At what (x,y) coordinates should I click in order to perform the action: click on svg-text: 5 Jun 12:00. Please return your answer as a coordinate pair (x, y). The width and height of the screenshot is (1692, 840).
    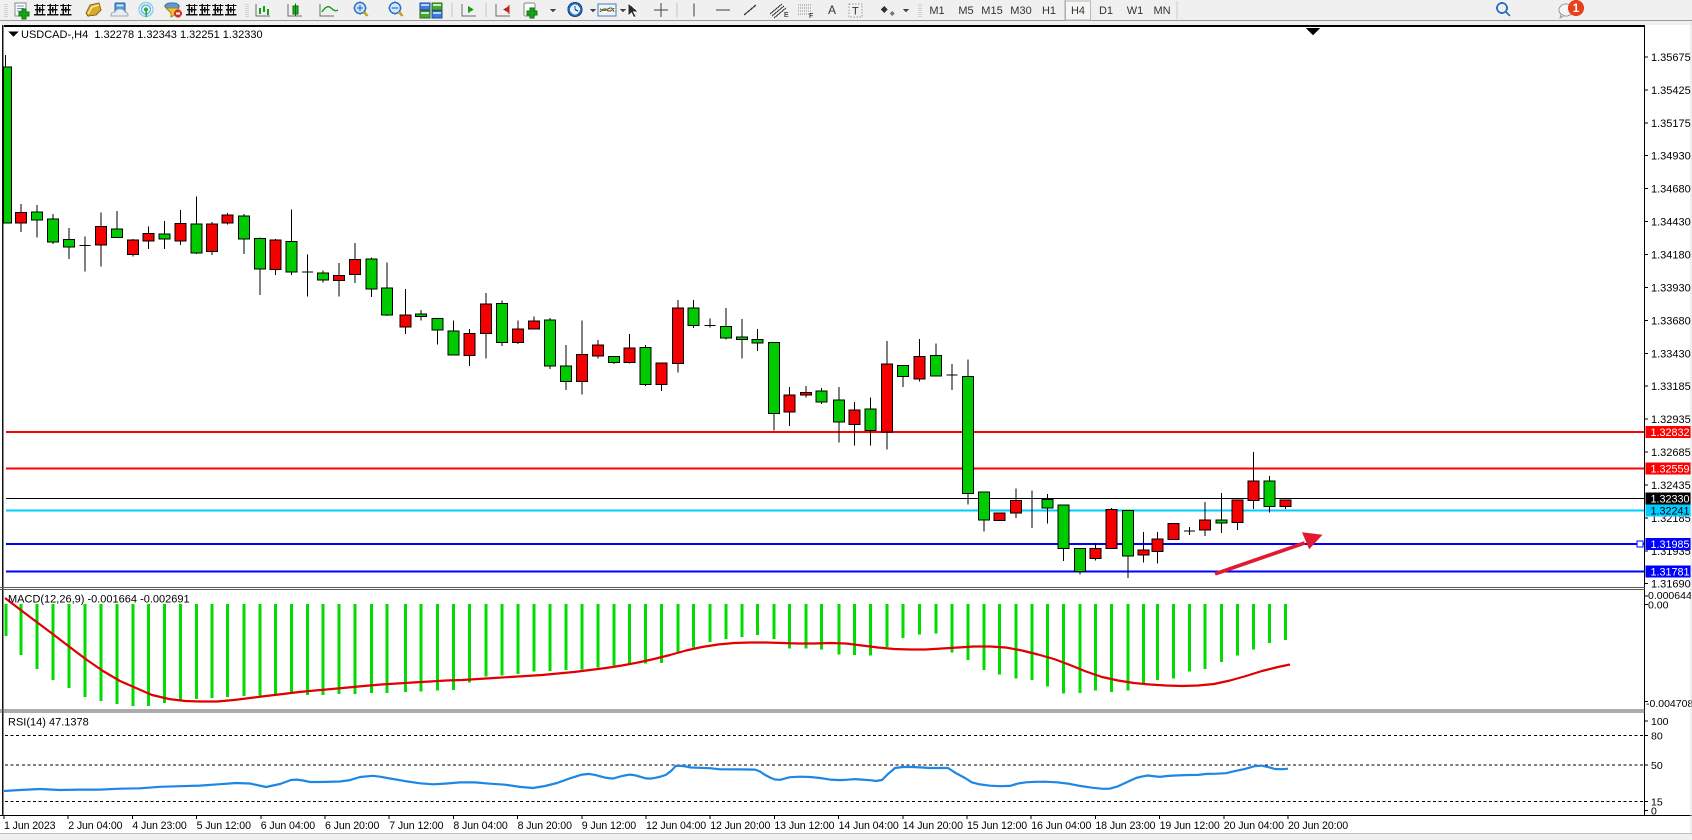
    Looking at the image, I should click on (224, 826).